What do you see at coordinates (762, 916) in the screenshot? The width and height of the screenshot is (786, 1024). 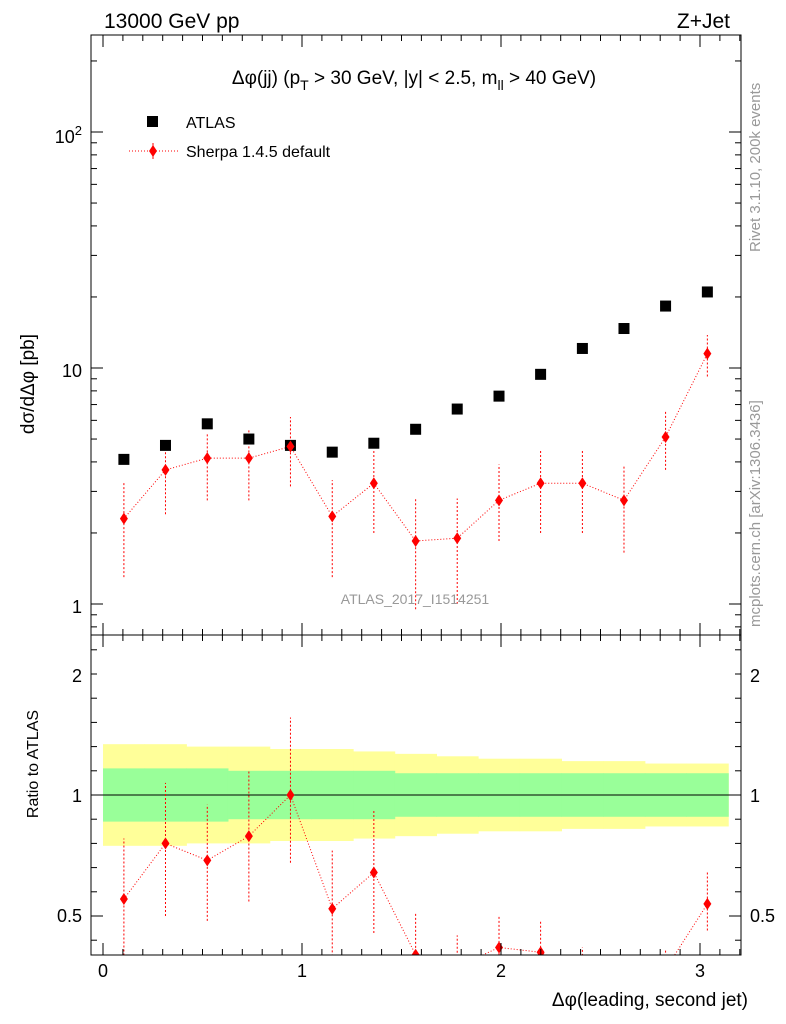 I see `ratio-ytick-label-05-right: 0.5` at bounding box center [762, 916].